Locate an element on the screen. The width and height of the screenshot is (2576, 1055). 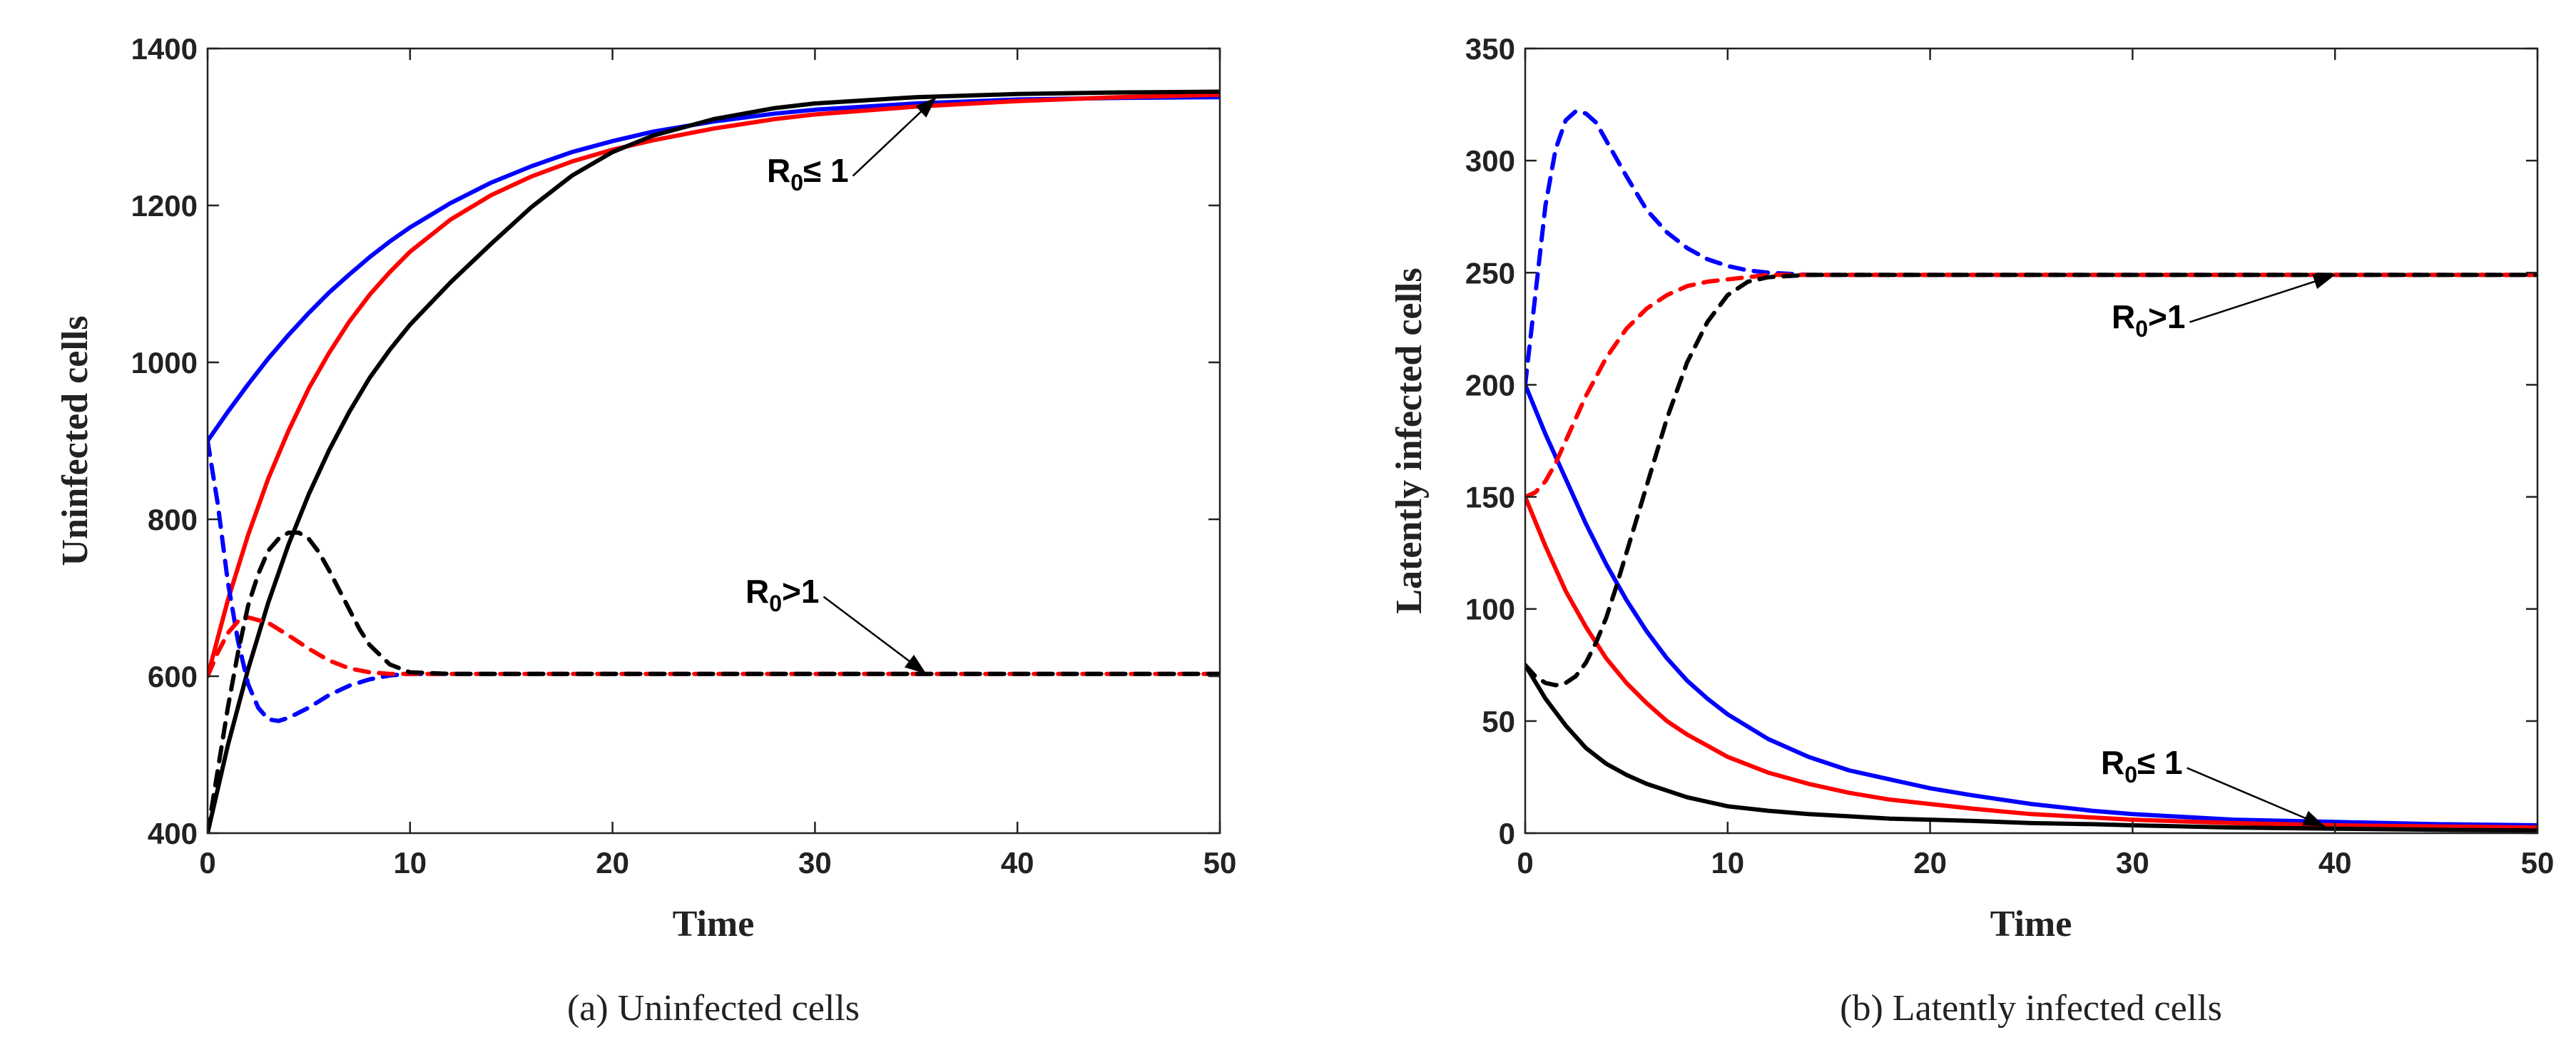
y-tick-label-0: 0 is located at coordinates (1507, 833).